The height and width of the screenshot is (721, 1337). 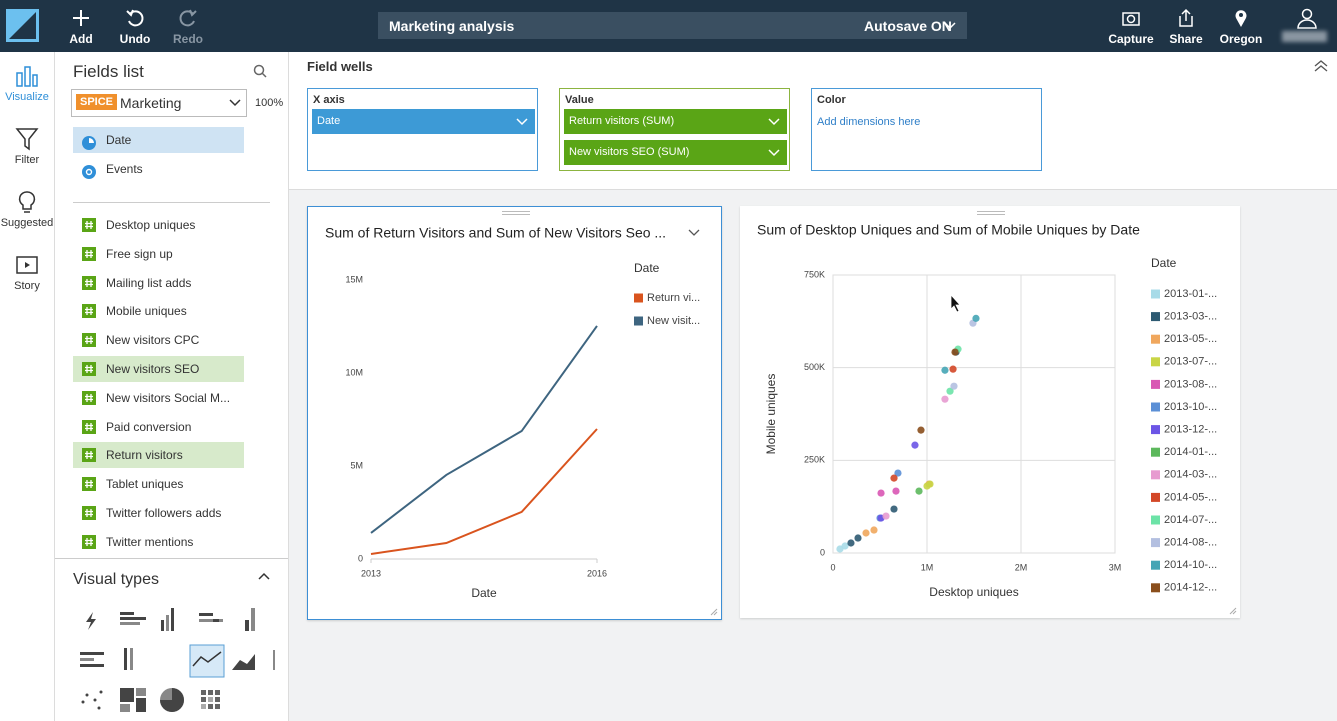 What do you see at coordinates (260, 71) in the screenshot?
I see `search-icon` at bounding box center [260, 71].